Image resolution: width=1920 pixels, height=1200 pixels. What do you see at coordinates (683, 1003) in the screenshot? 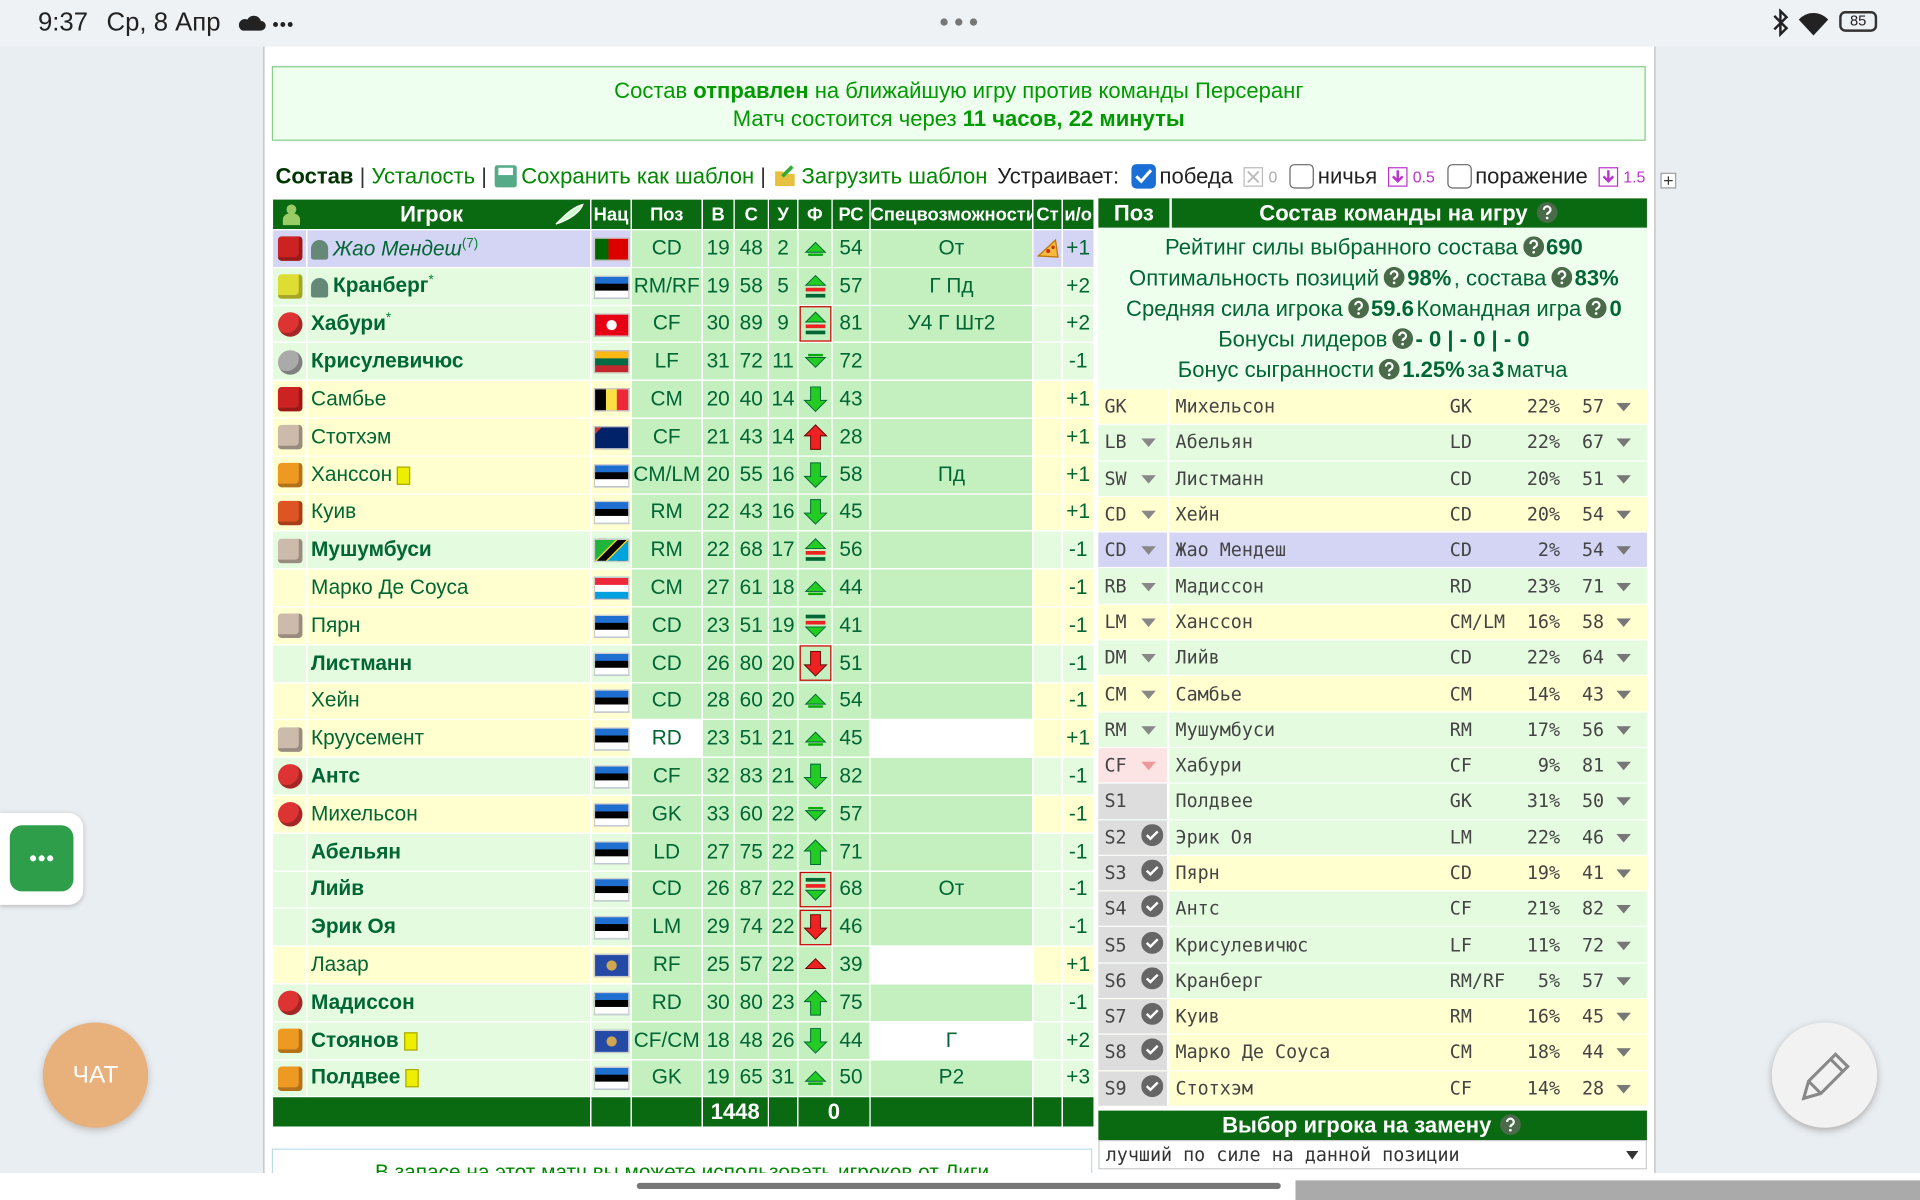
I see `player-row: Мадиссон RD 30 80 23 75 -1` at bounding box center [683, 1003].